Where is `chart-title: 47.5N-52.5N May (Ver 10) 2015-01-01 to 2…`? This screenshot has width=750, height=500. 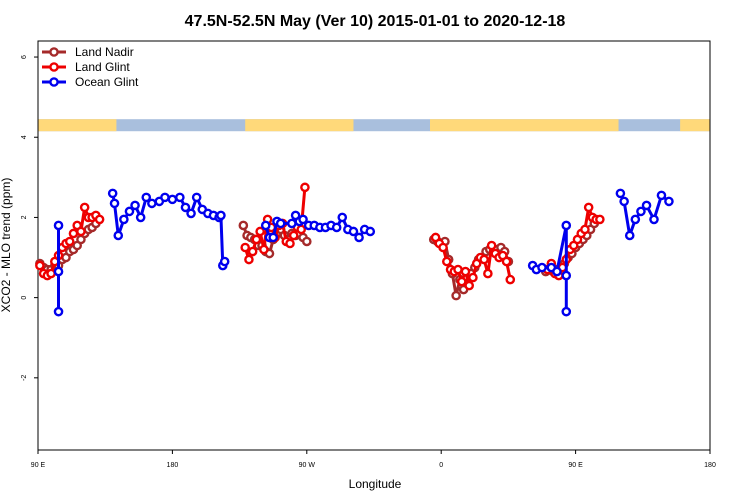
chart-title: 47.5N-52.5N May (Ver 10) 2015-01-01 to 2… is located at coordinates (375, 21).